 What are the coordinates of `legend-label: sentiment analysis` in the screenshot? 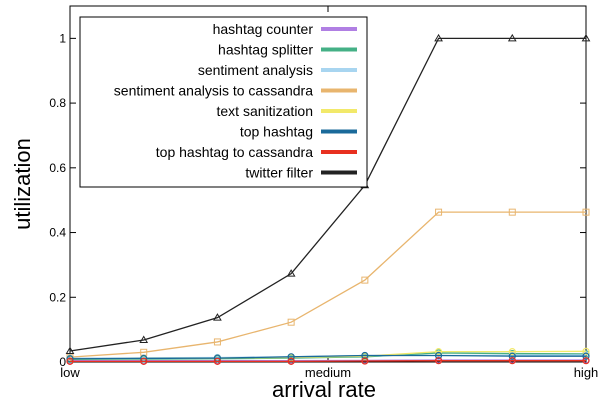 It's located at (255, 70).